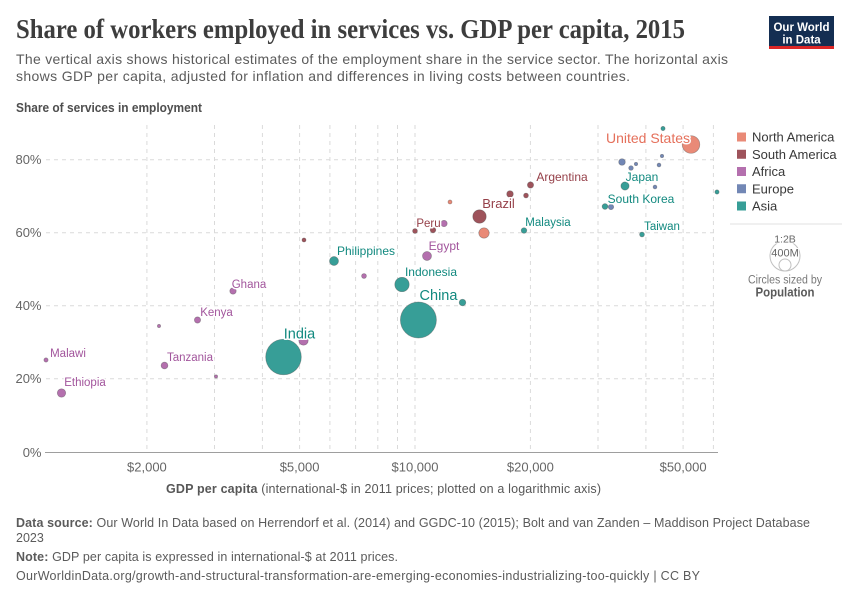  What do you see at coordinates (32, 452) in the screenshot?
I see `svg-text: 0%` at bounding box center [32, 452].